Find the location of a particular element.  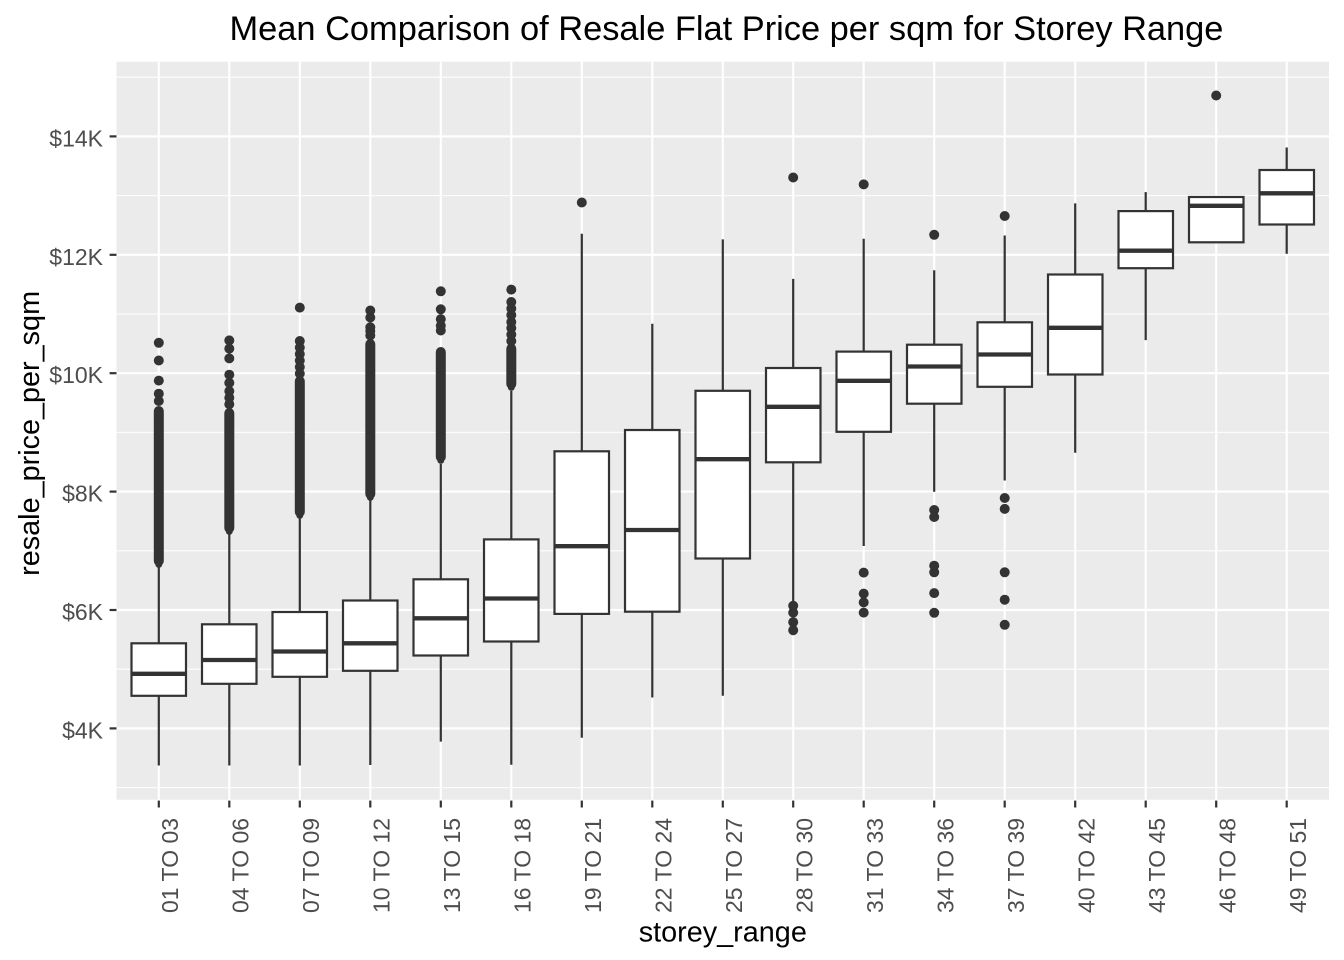

svg-text: 46 TO 48 is located at coordinates (1228, 865).